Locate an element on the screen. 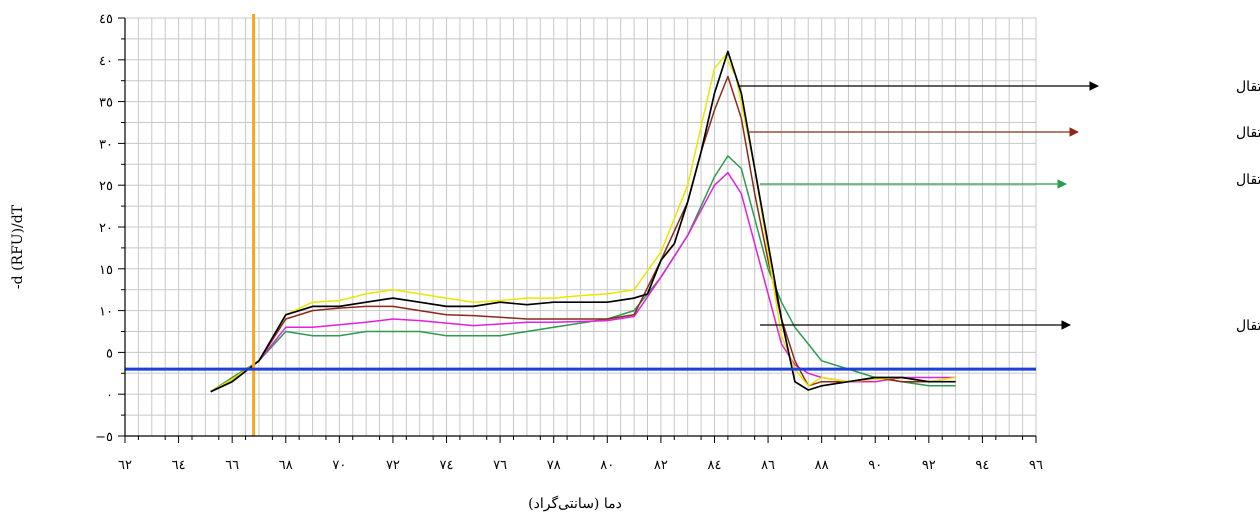 The height and width of the screenshot is (514, 1260). x-tick-label: ٩٤ is located at coordinates (982, 465).